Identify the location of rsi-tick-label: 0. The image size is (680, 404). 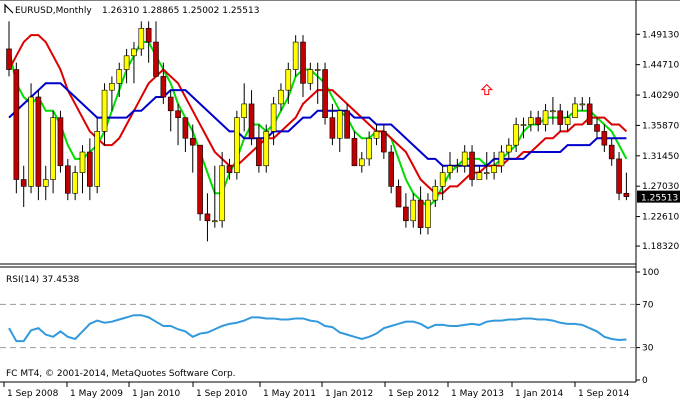
(645, 381).